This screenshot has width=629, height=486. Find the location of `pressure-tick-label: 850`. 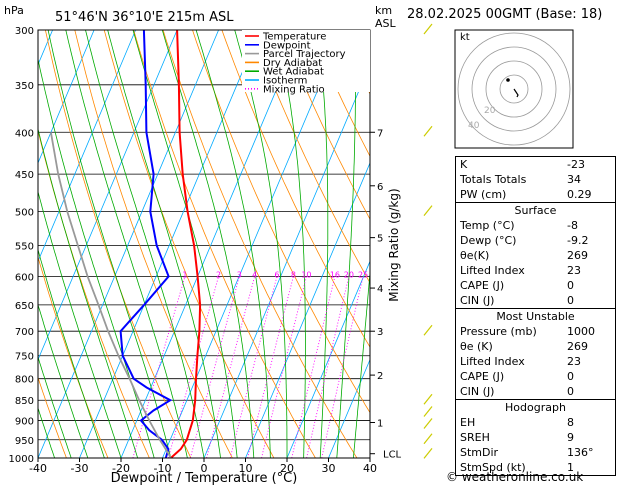

pressure-tick-label: 850 is located at coordinates (24, 401).